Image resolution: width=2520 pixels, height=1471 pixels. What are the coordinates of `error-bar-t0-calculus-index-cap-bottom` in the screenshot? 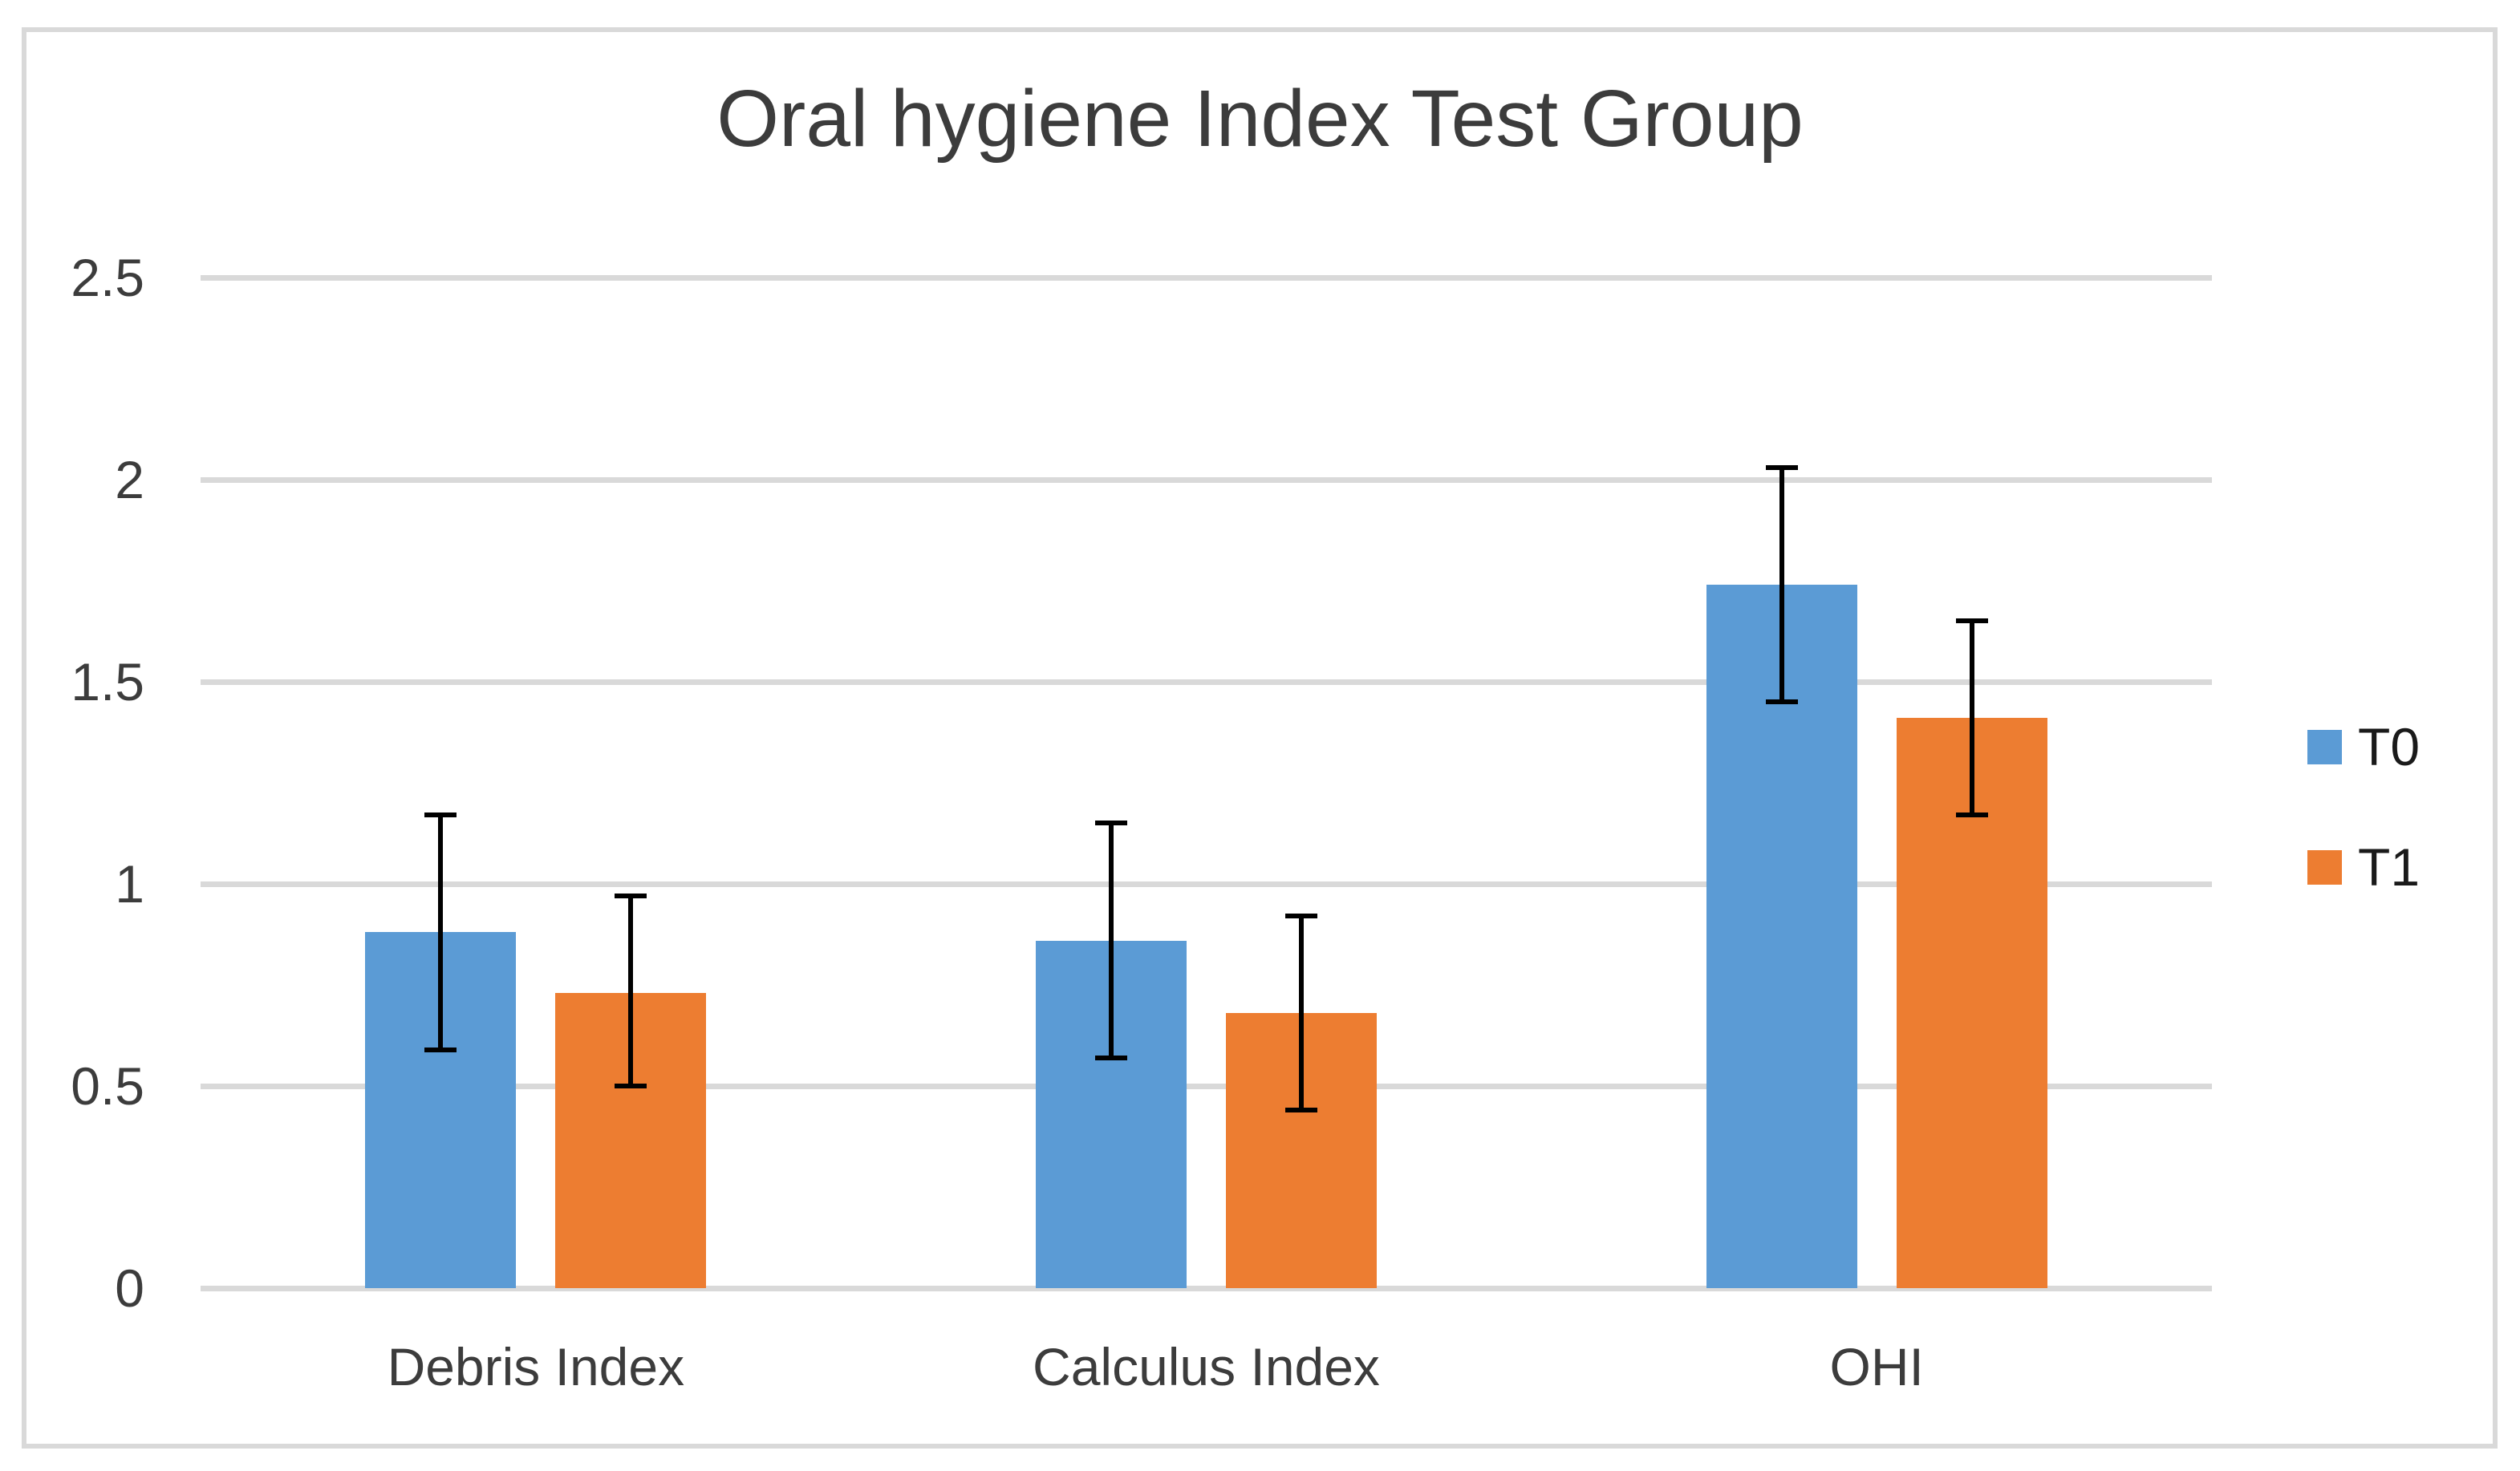 It's located at (1111, 1057).